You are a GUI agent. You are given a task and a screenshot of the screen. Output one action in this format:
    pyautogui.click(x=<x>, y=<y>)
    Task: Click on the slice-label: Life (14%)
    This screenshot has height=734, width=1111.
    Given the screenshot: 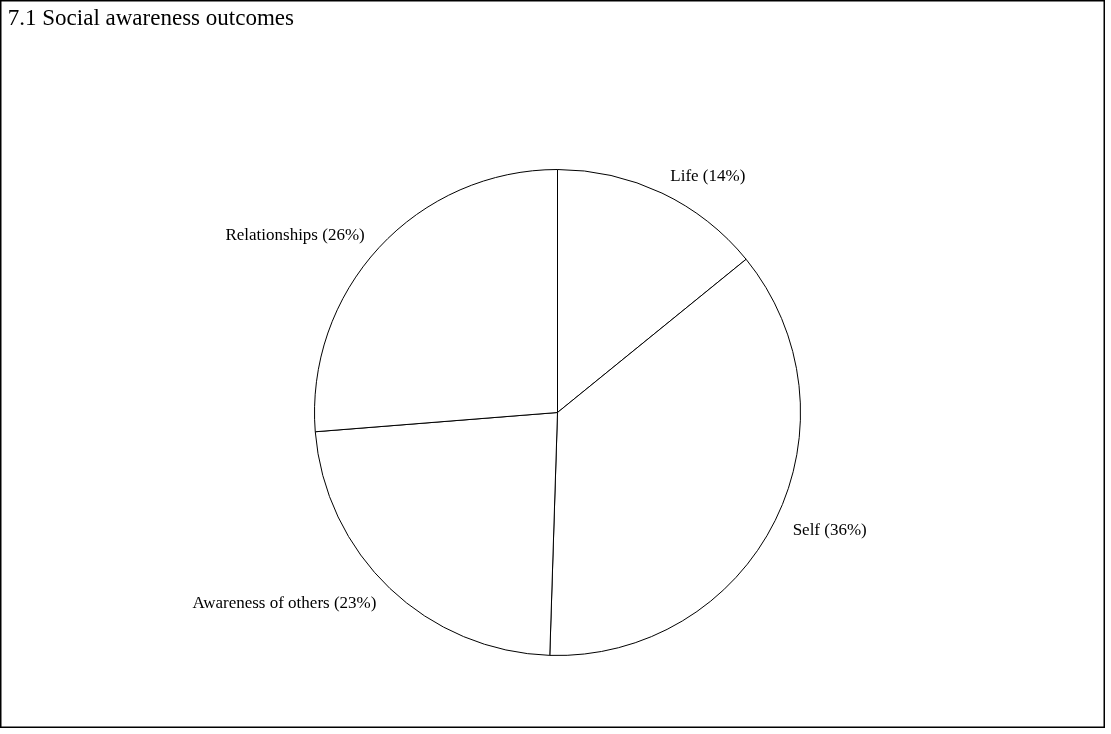 What is the action you would take?
    pyautogui.click(x=708, y=176)
    